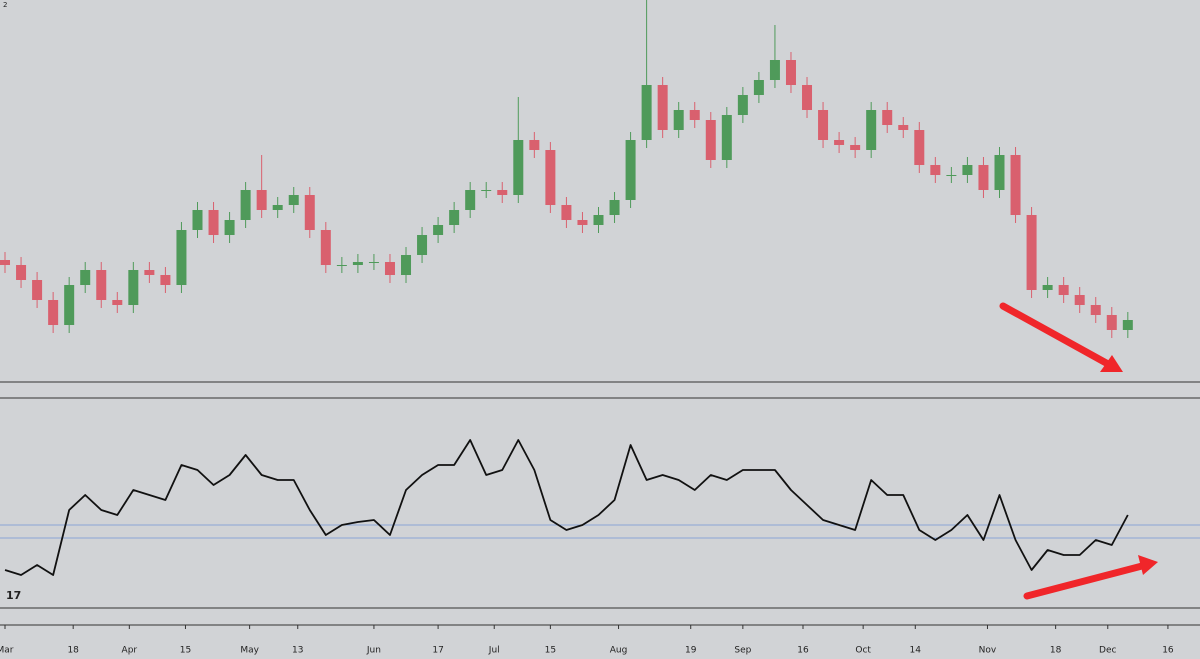  What do you see at coordinates (249, 651) in the screenshot?
I see `x-tick-label: May` at bounding box center [249, 651].